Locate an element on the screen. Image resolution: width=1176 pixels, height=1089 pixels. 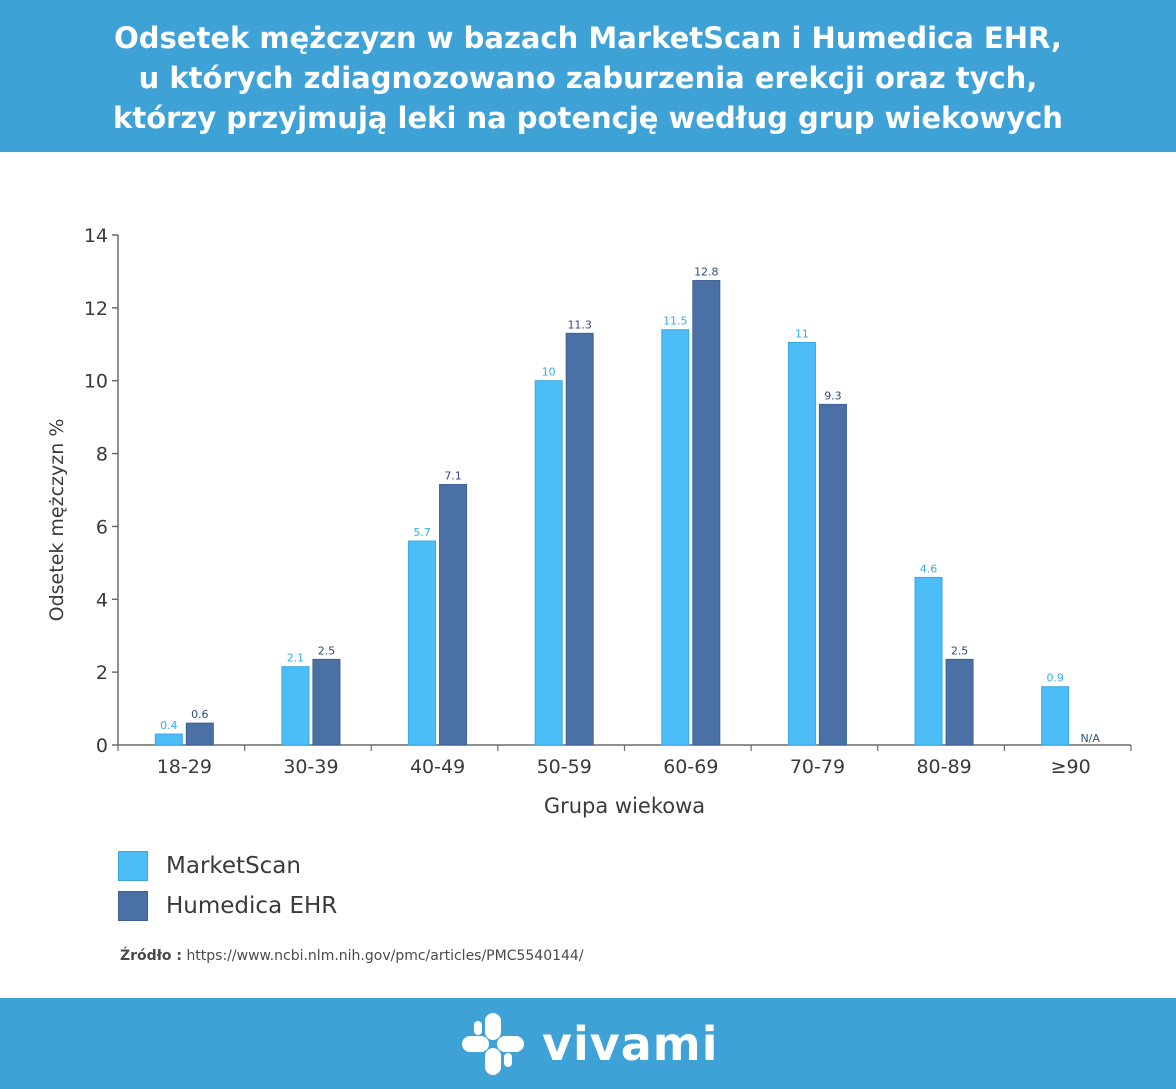
y-tick-label: 2 is located at coordinates (102, 673).